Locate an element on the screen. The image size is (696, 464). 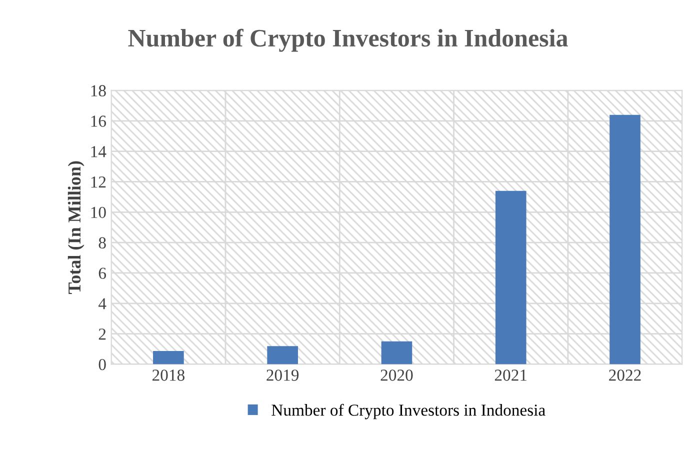
x-tick-label: 2021 is located at coordinates (510, 375).